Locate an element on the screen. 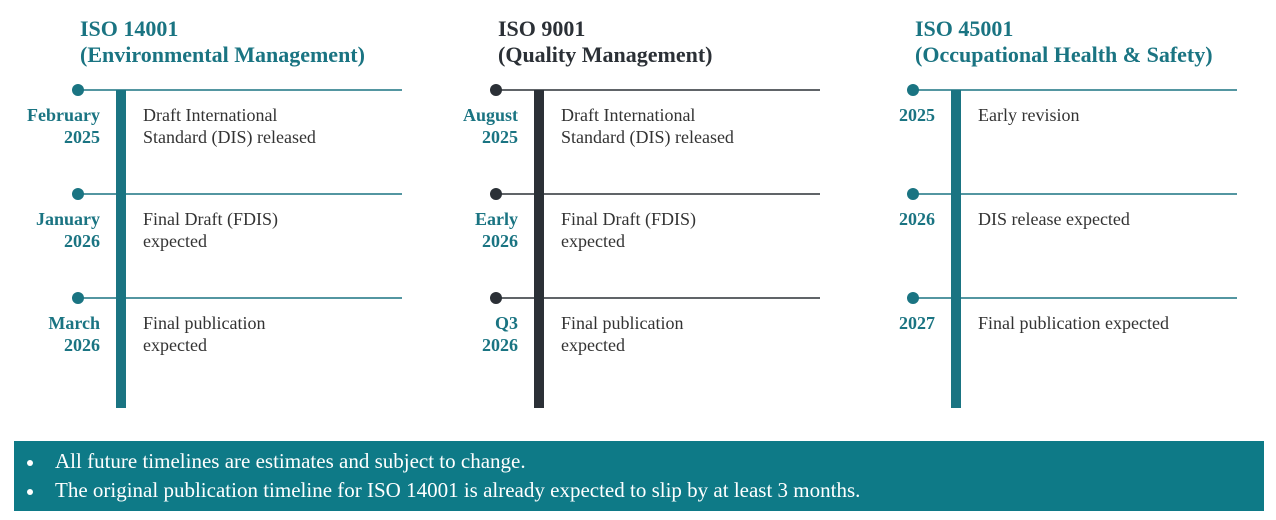 The image size is (1276, 520). milestone-date: Early is located at coordinates (496, 219).